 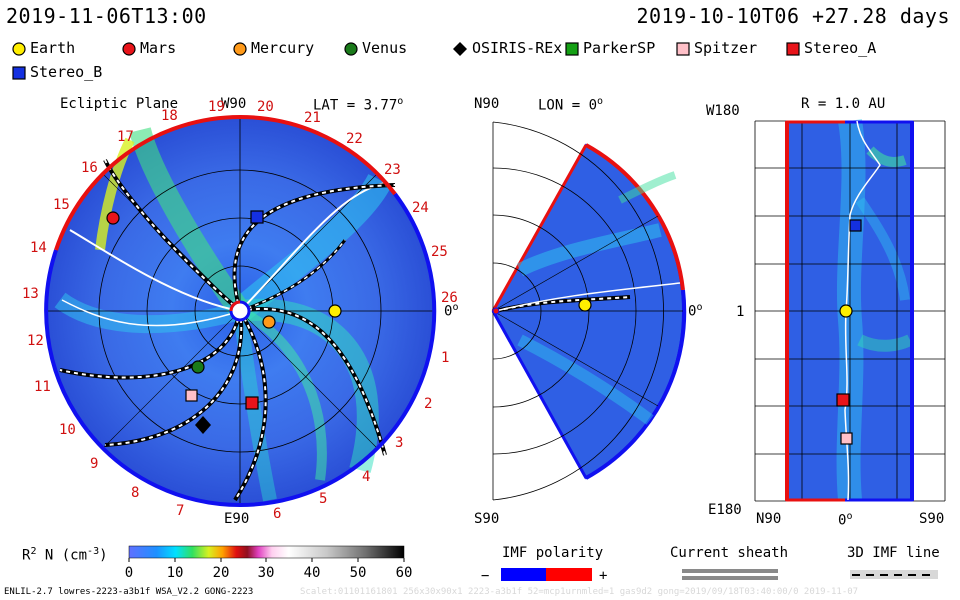 What do you see at coordinates (335, 311) in the screenshot?
I see `earth-marker` at bounding box center [335, 311].